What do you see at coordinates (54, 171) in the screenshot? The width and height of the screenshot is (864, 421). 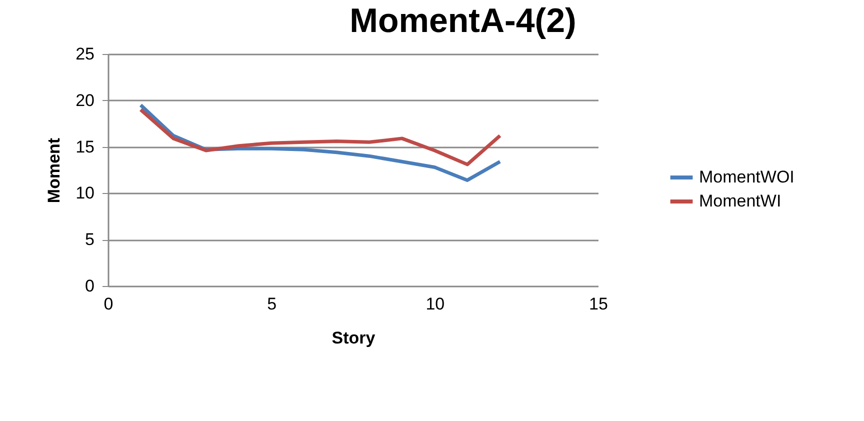 I see `y-axis-title: Moment` at bounding box center [54, 171].